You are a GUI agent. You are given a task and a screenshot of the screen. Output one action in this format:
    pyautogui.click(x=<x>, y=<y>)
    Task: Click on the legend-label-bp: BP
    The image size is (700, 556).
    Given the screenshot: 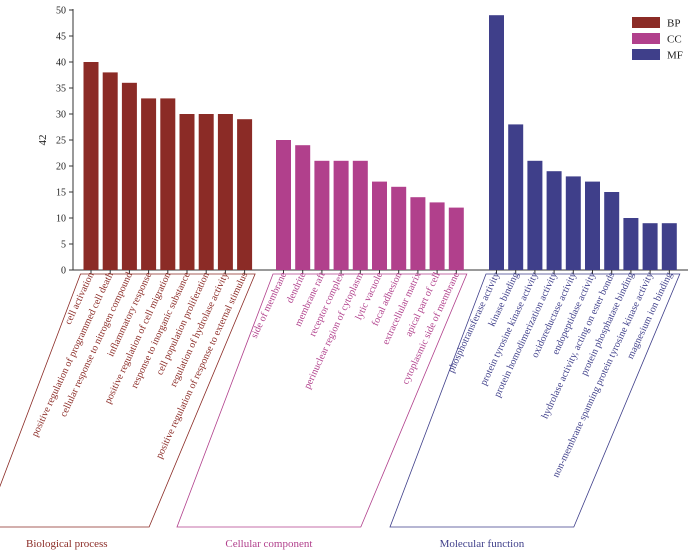 What is the action you would take?
    pyautogui.click(x=673, y=24)
    